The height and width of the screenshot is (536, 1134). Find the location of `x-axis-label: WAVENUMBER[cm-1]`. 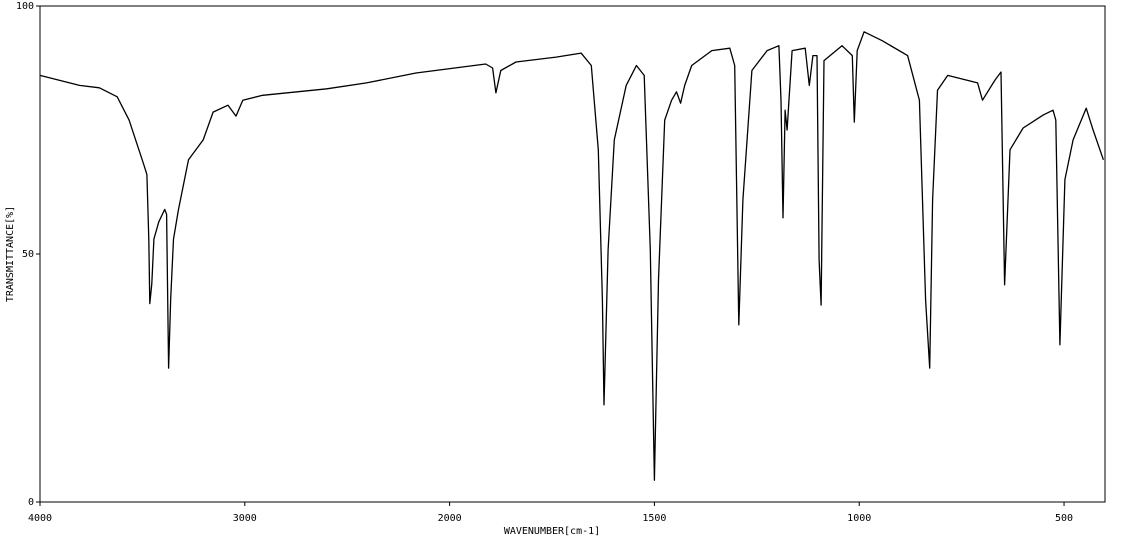

x-axis-label: WAVENUMBER[cm-1] is located at coordinates (552, 531).